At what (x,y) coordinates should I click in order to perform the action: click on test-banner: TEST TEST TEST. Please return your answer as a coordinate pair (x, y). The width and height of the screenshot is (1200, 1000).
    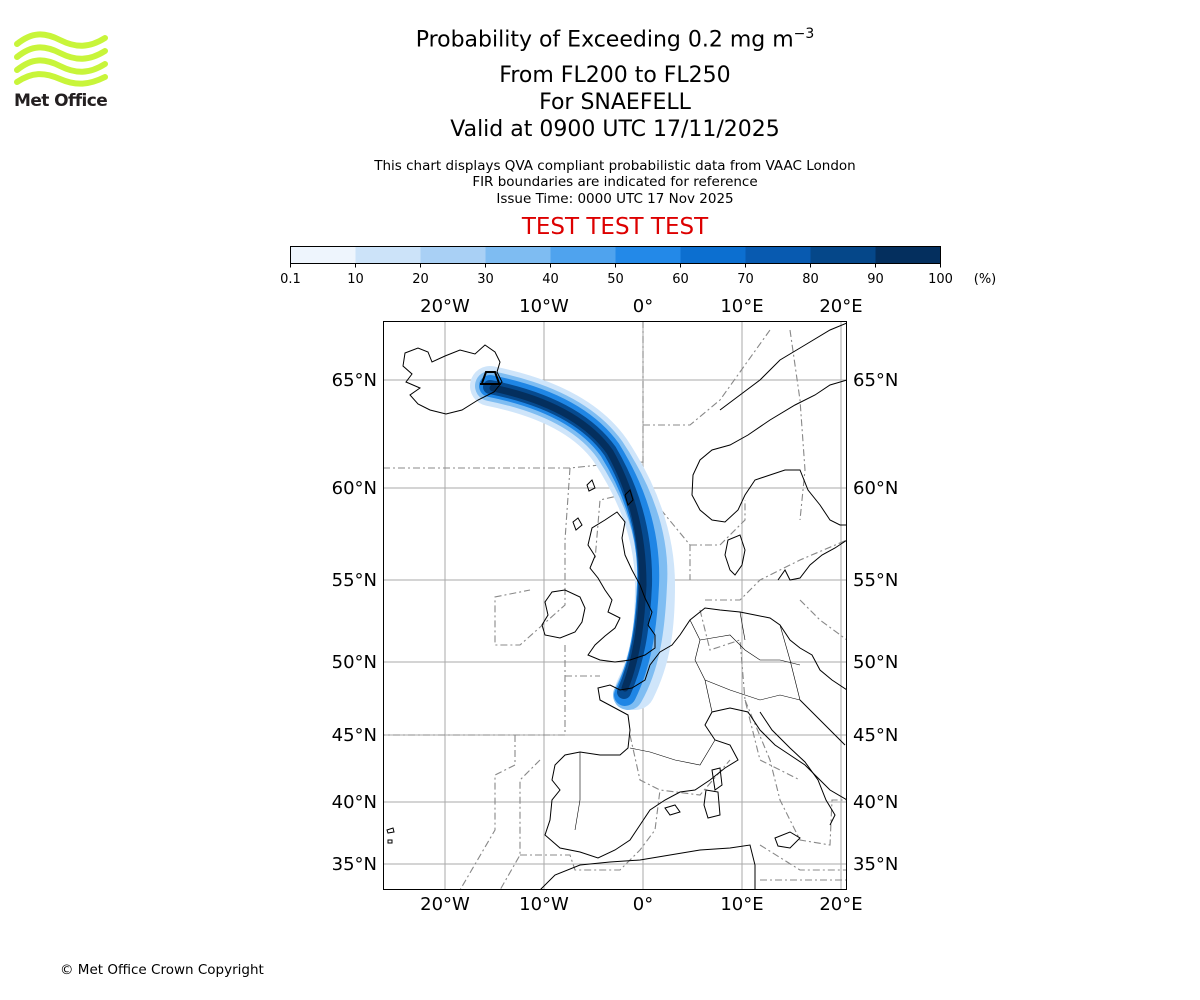
    Looking at the image, I should click on (615, 227).